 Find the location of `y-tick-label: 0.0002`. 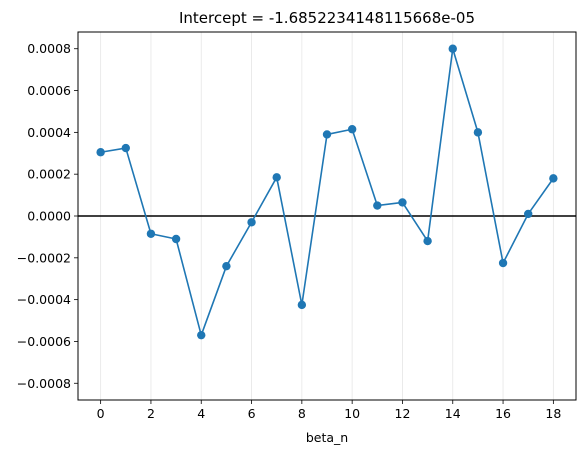

y-tick-label: 0.0002 is located at coordinates (49, 174).